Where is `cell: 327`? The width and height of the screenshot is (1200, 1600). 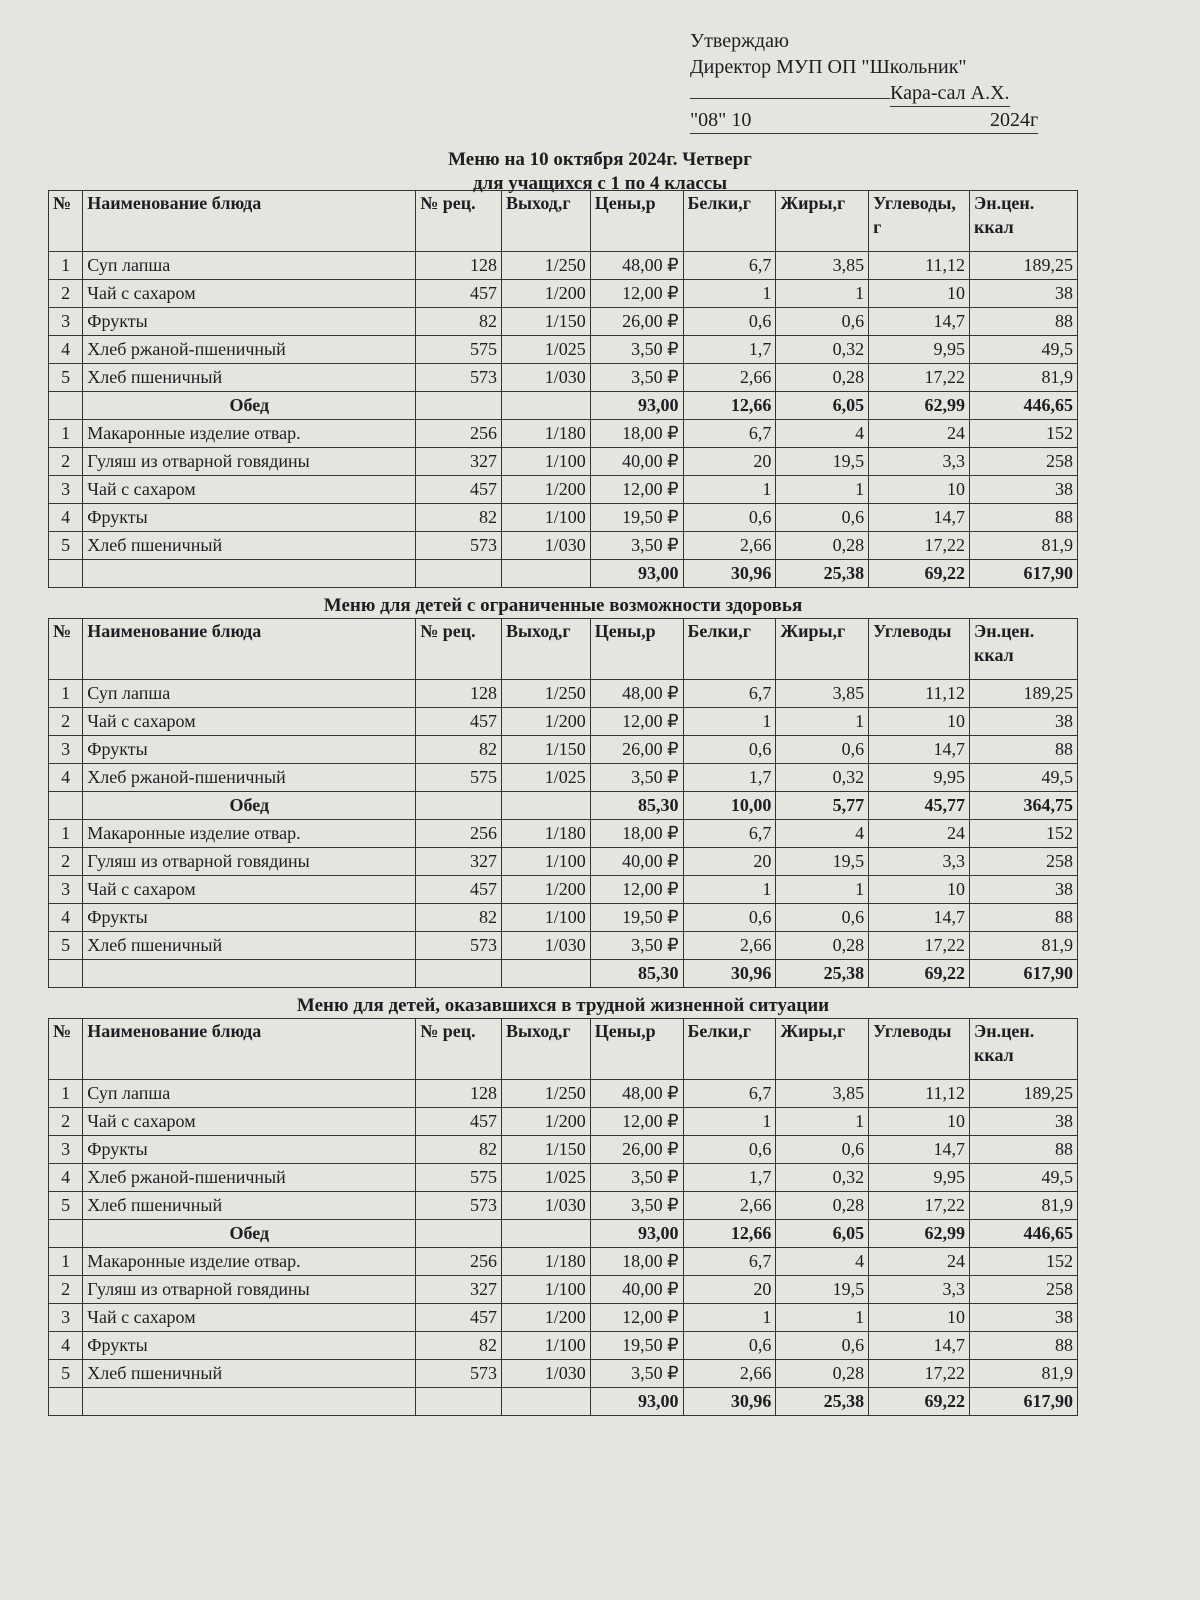 cell: 327 is located at coordinates (458, 1289).